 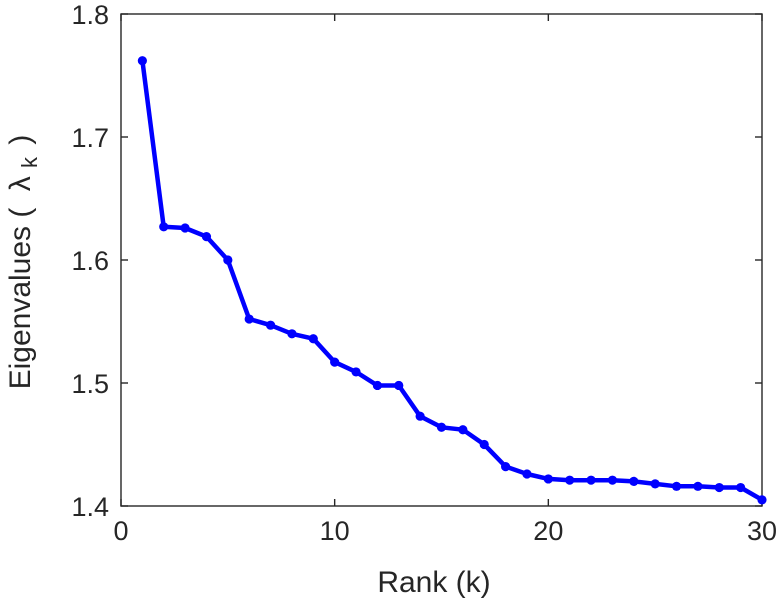 What do you see at coordinates (548, 531) in the screenshot?
I see `x-tick-label: 20` at bounding box center [548, 531].